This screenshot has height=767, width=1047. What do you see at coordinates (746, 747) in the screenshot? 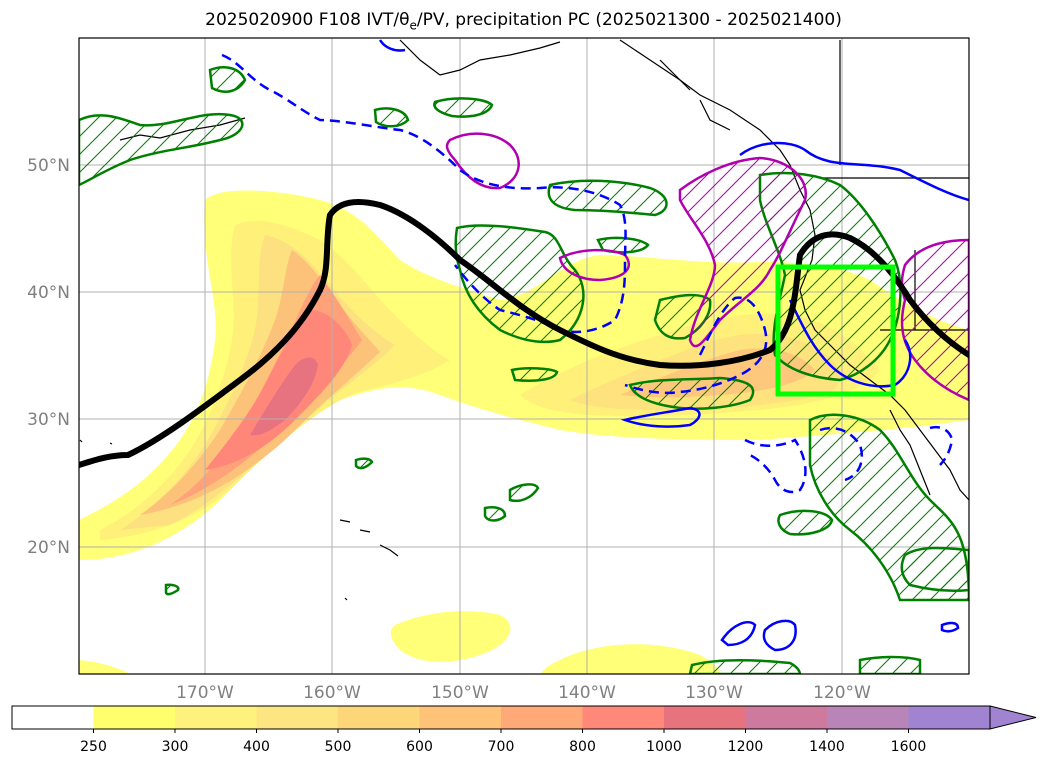
I see `colorbar-tick-label: 1200` at bounding box center [746, 747].